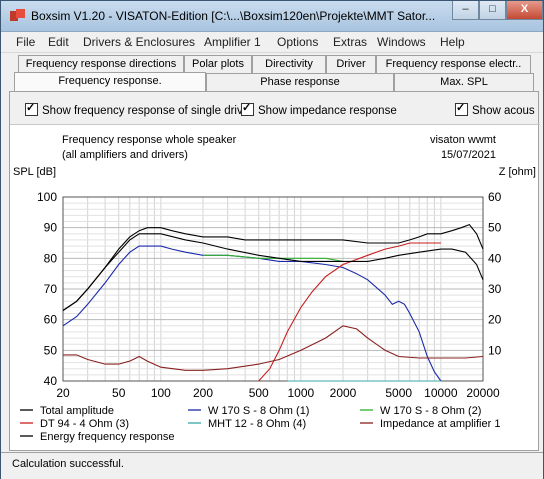 This screenshot has height=479, width=544. What do you see at coordinates (146, 111) in the screenshot?
I see `single-drive-label: Show frequency response of single drive` at bounding box center [146, 111].